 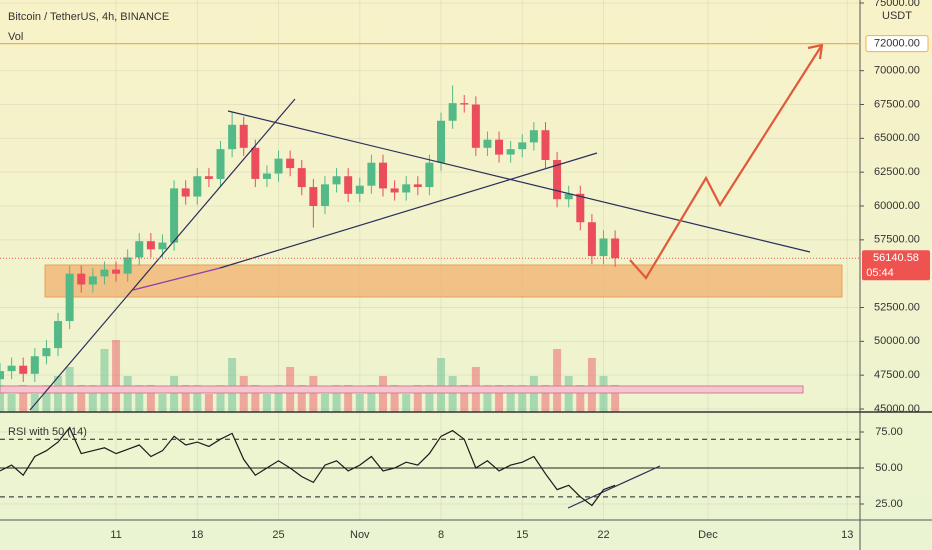 What do you see at coordinates (889, 468) in the screenshot?
I see `rsi-tick-label: 50.00` at bounding box center [889, 468].